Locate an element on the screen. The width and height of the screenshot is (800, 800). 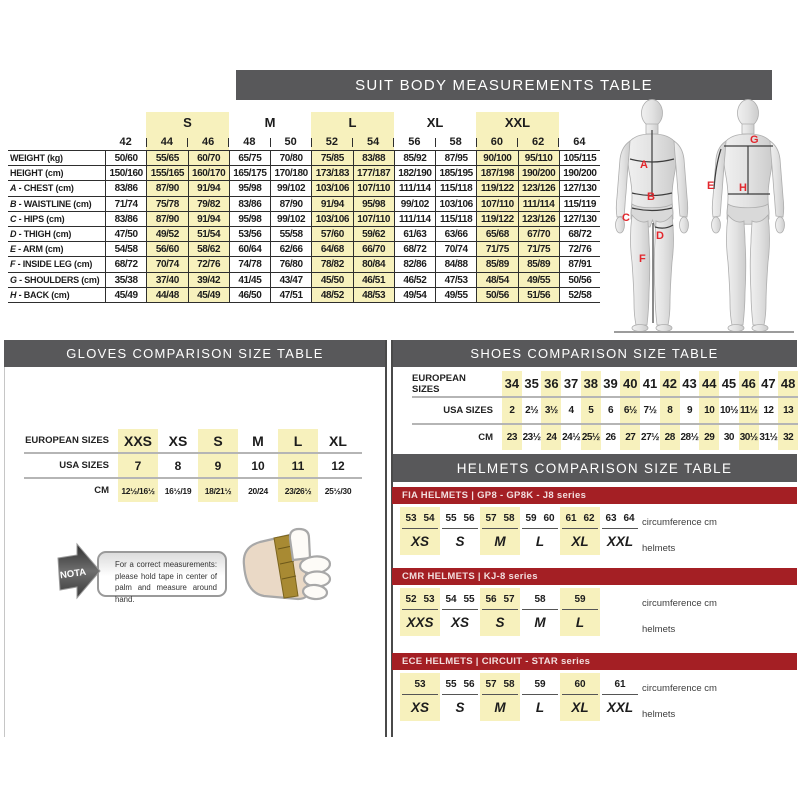
gloves-table-row-label: USA SIZES is located at coordinates (84, 465).